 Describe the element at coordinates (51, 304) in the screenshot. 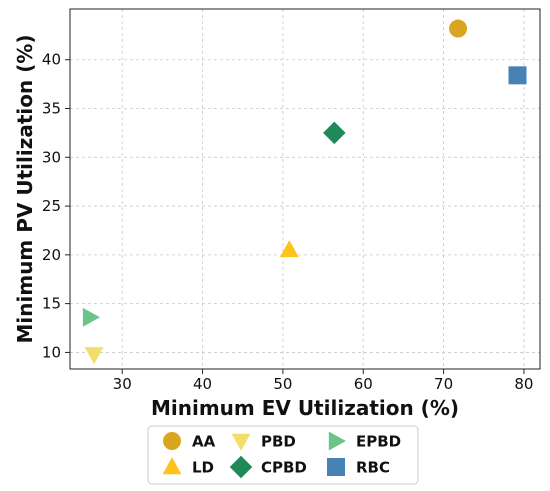

I see `y-tick-label: 15` at that location.